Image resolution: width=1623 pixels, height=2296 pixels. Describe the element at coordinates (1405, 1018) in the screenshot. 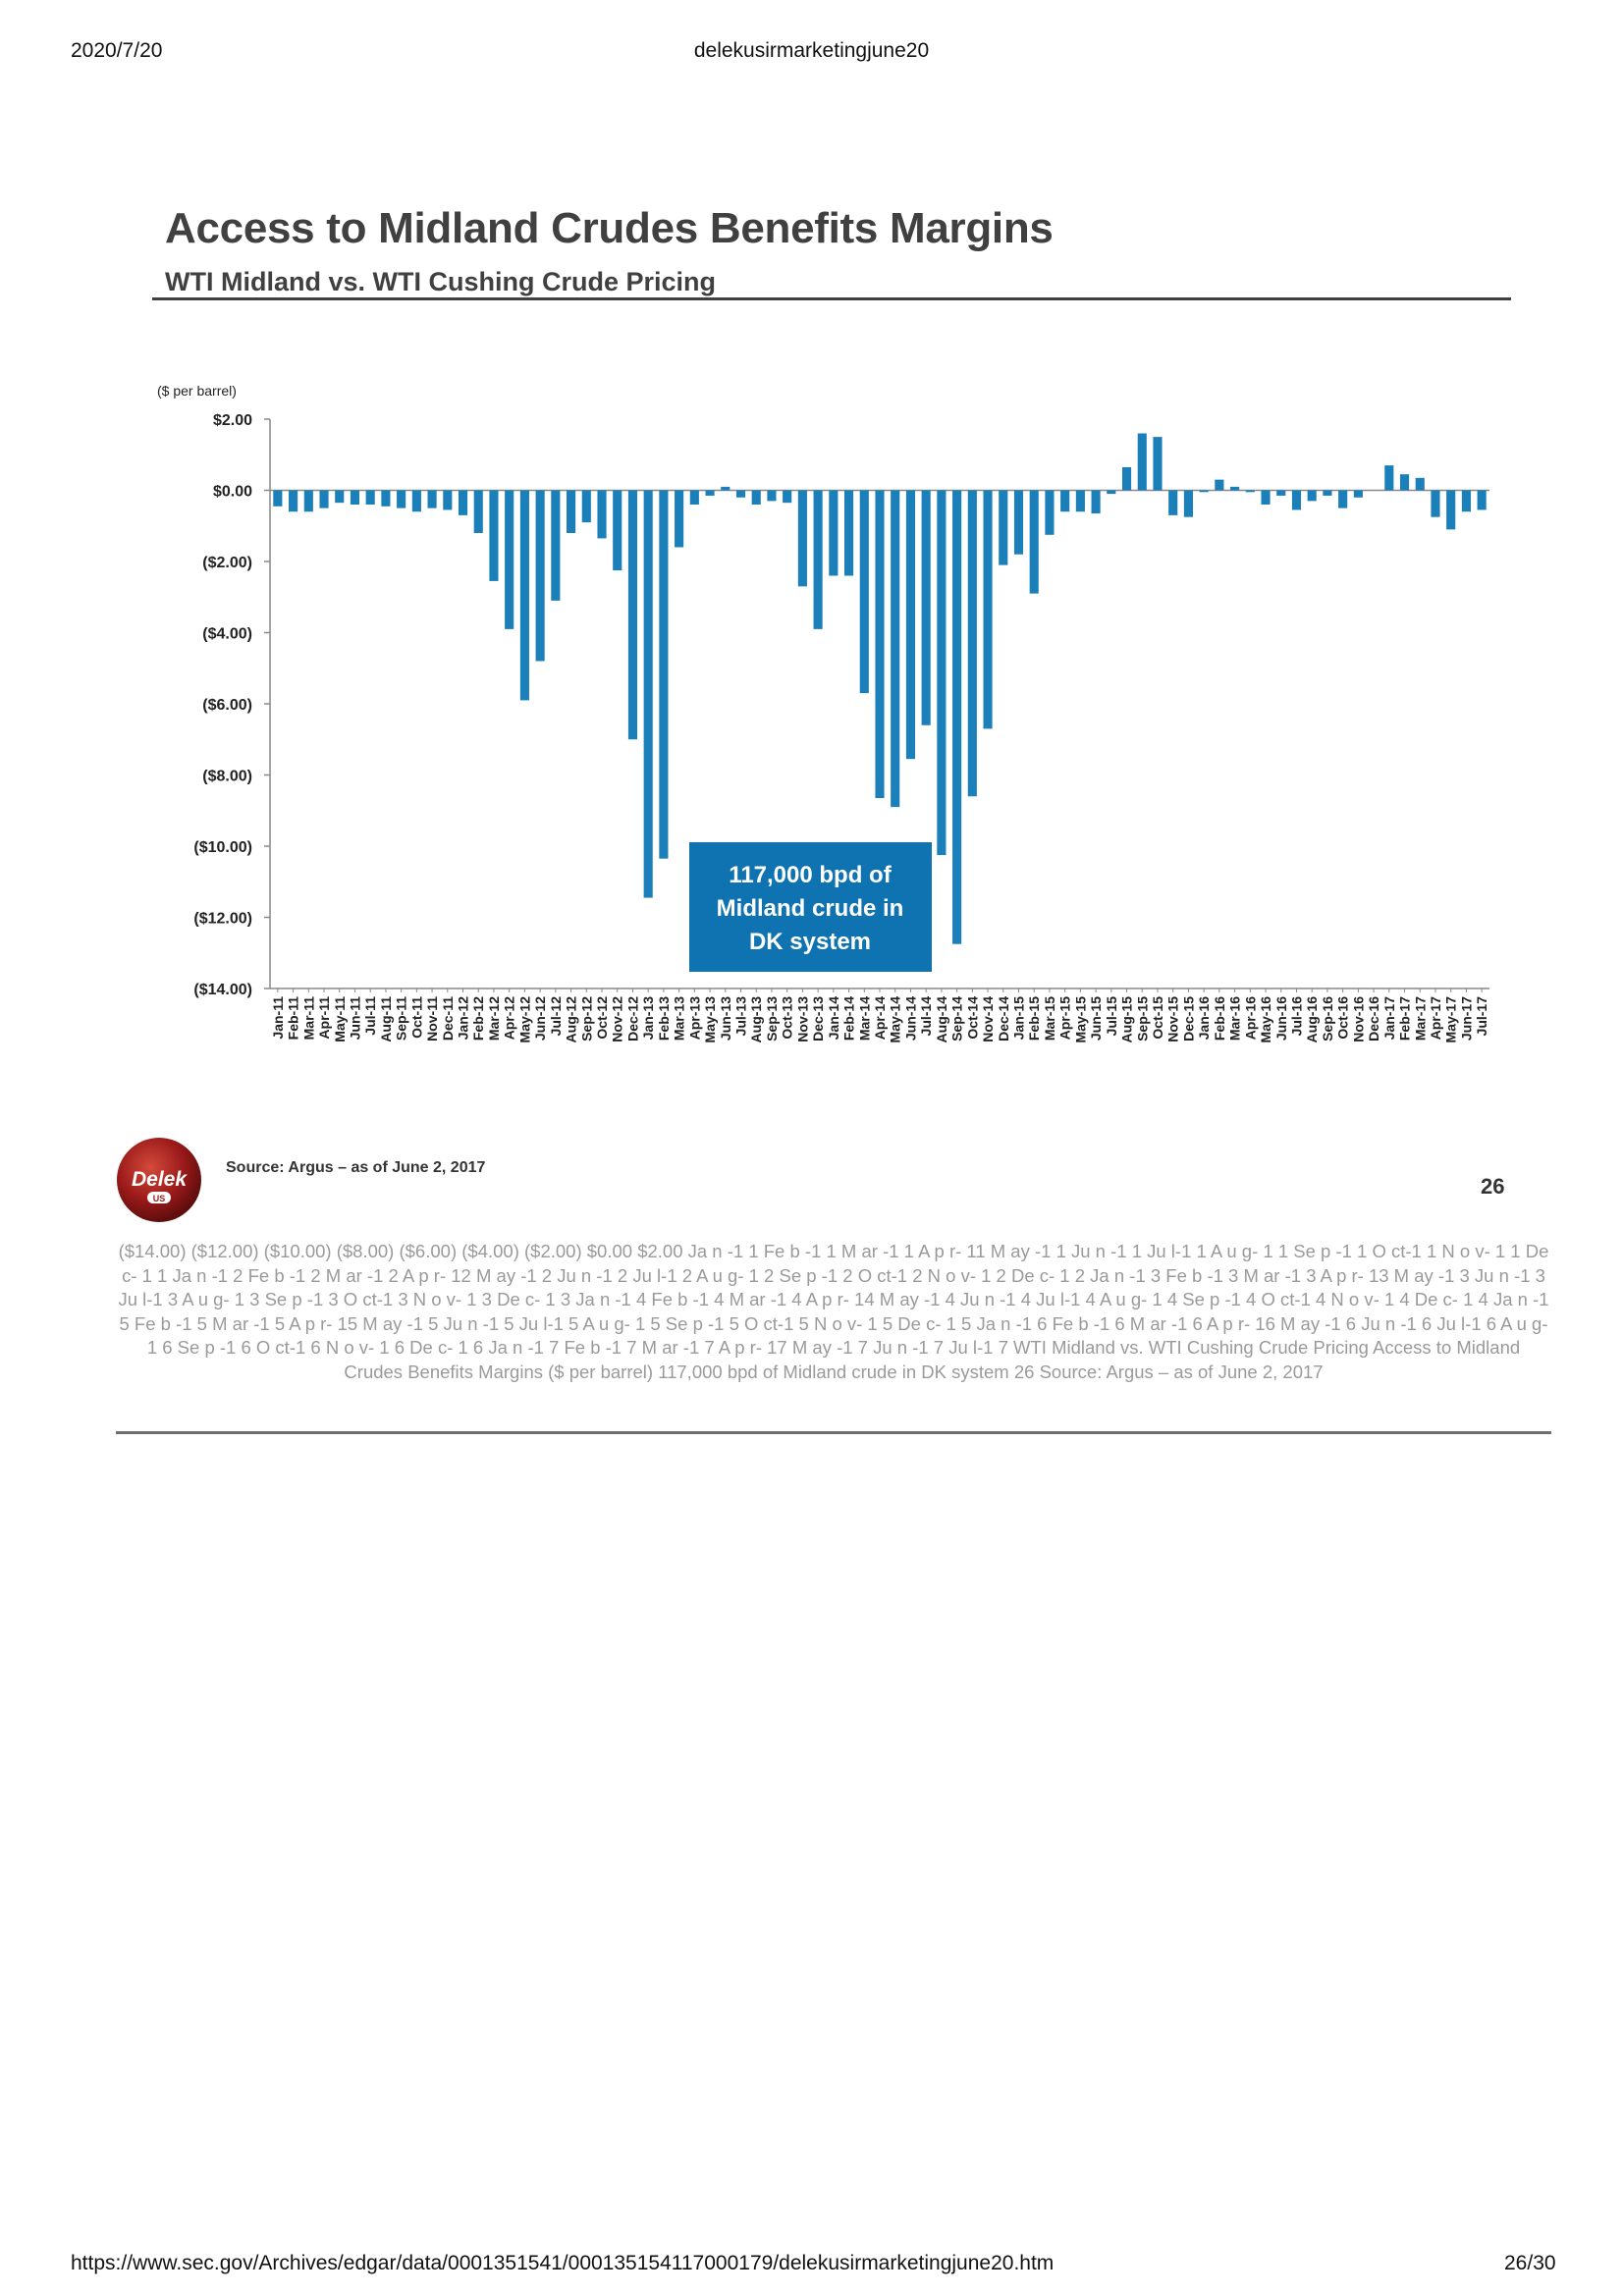

I see `x-tick-label: Feb-17` at that location.